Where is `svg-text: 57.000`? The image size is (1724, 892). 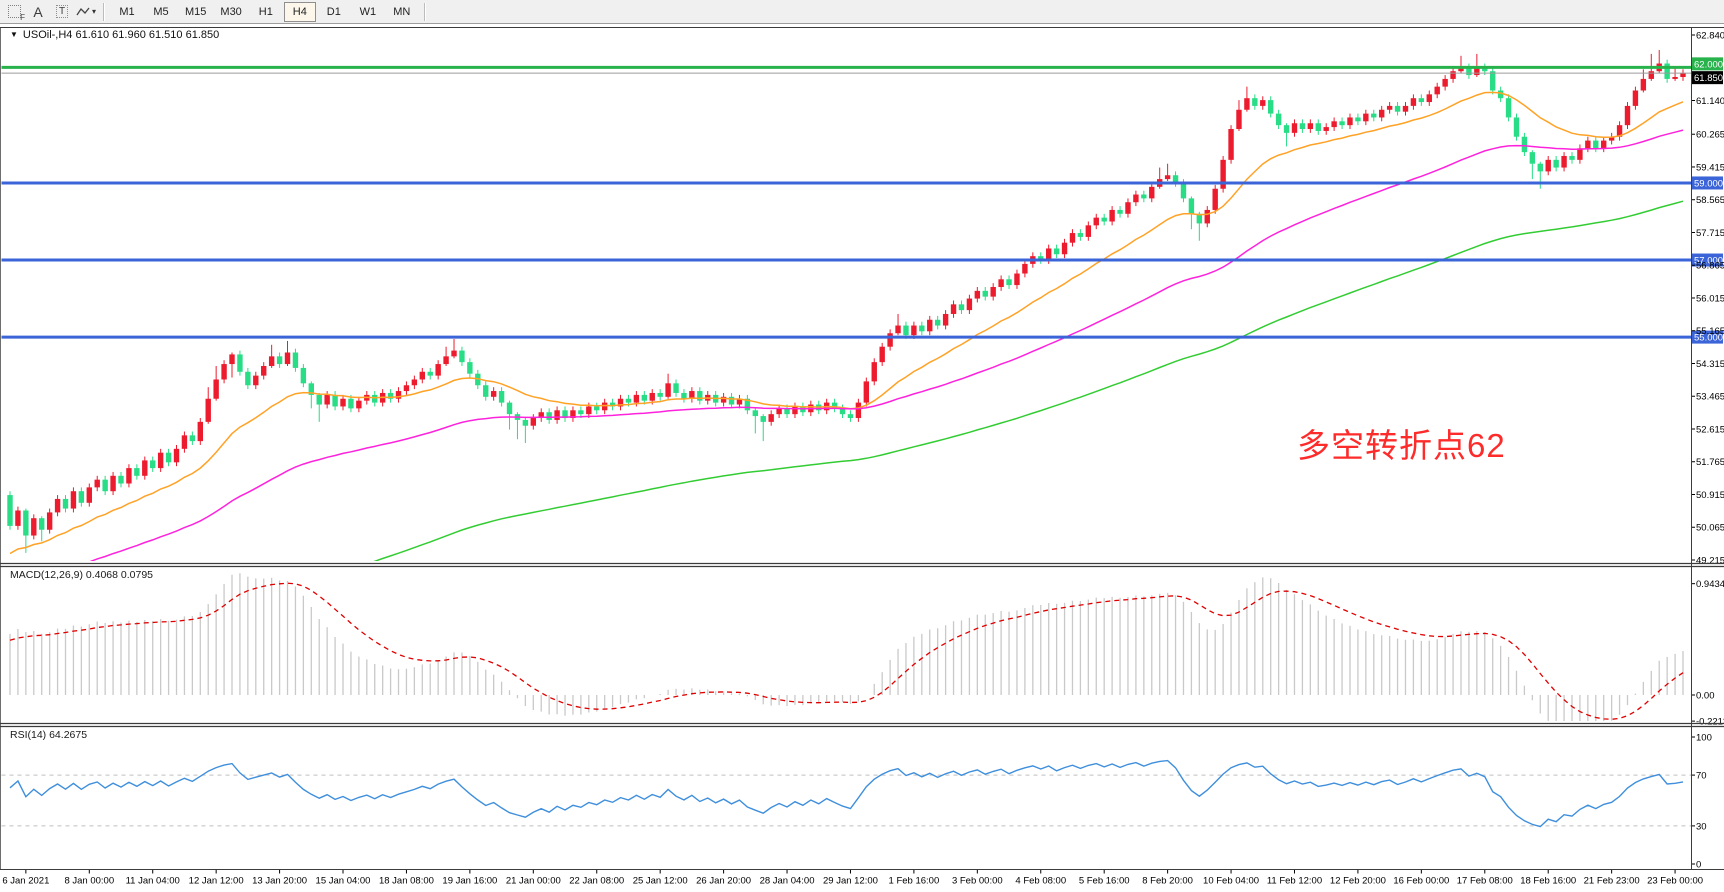 svg-text: 57.000 is located at coordinates (1708, 261).